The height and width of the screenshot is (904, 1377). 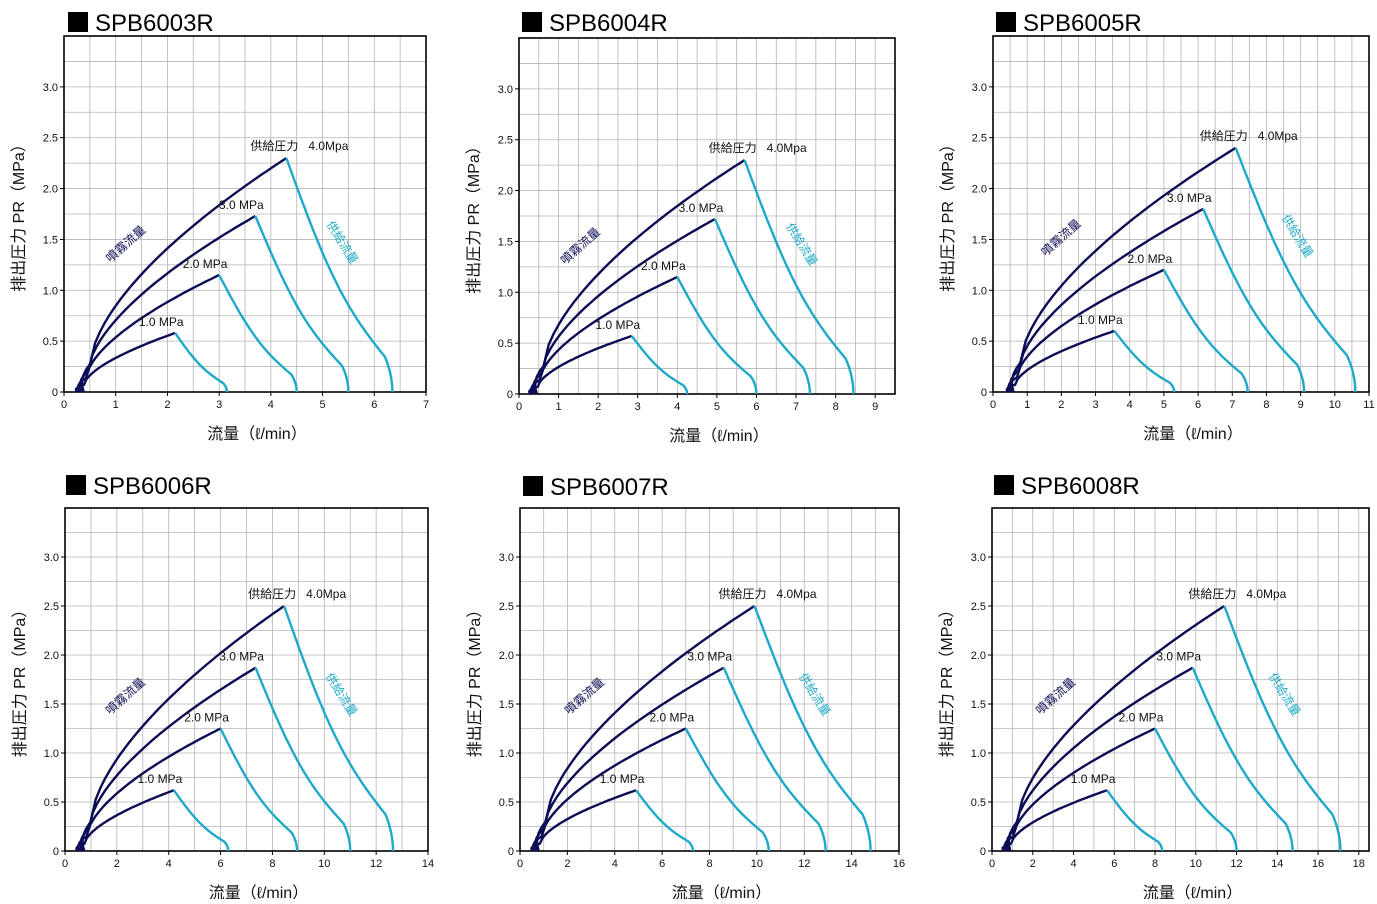 What do you see at coordinates (608, 23) in the screenshot?
I see `chart-title: SPB6004R` at bounding box center [608, 23].